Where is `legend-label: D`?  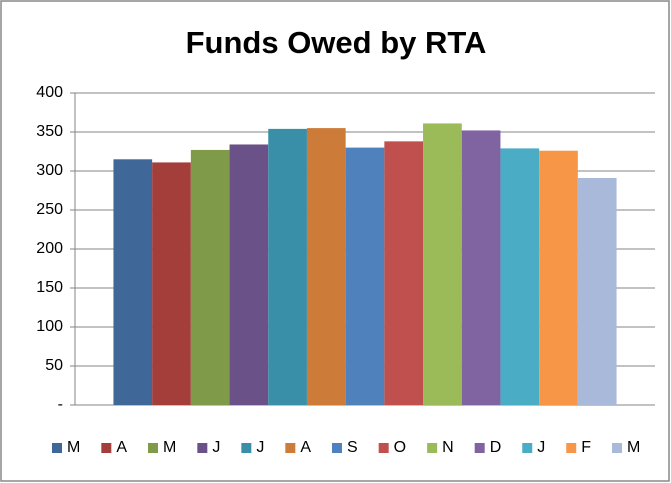 legend-label: D is located at coordinates (496, 447).